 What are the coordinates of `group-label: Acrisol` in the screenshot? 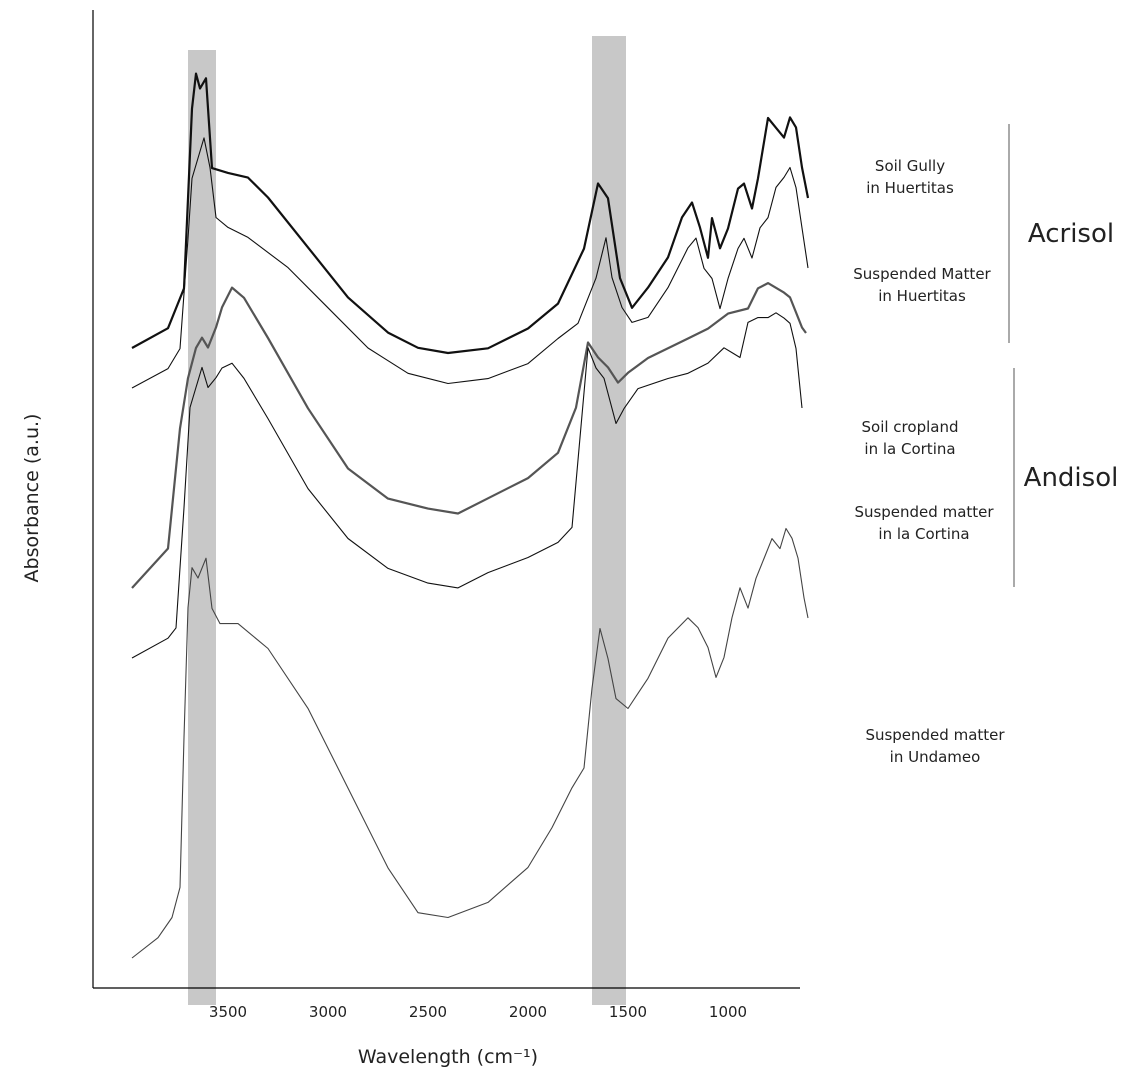 It's located at (1071, 234).